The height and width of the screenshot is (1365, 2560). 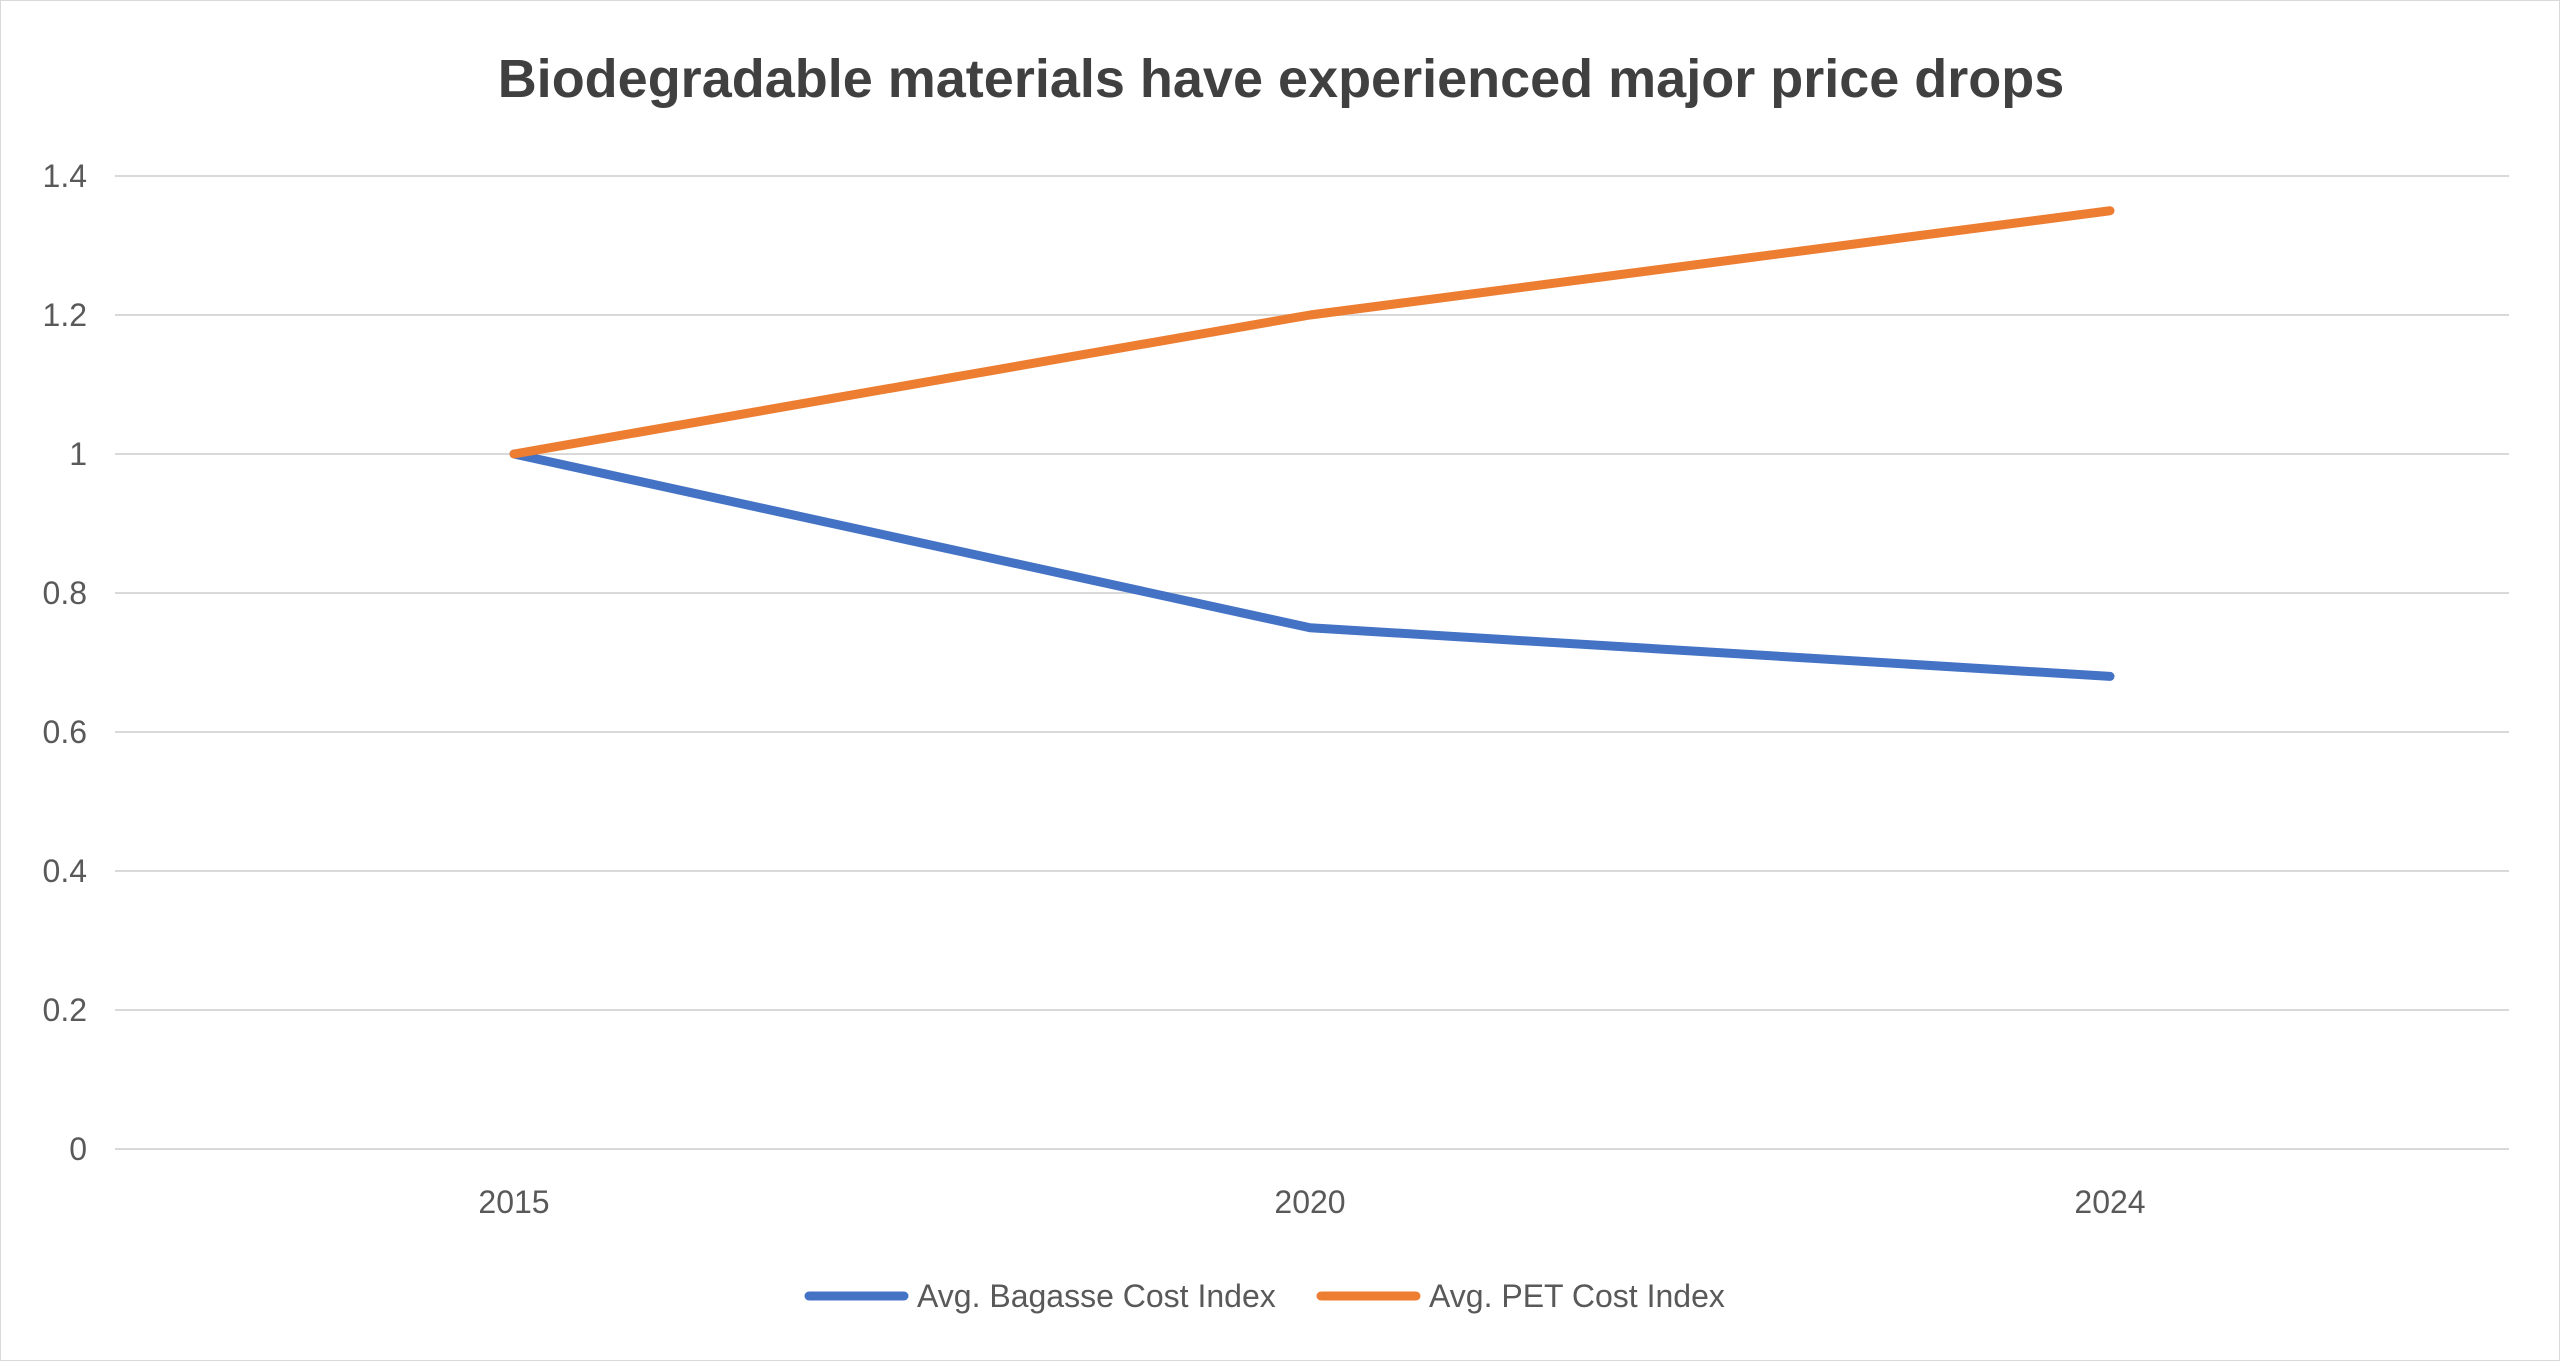 What do you see at coordinates (1096, 1296) in the screenshot?
I see `legend-label: Avg. Bagasse Cost Index` at bounding box center [1096, 1296].